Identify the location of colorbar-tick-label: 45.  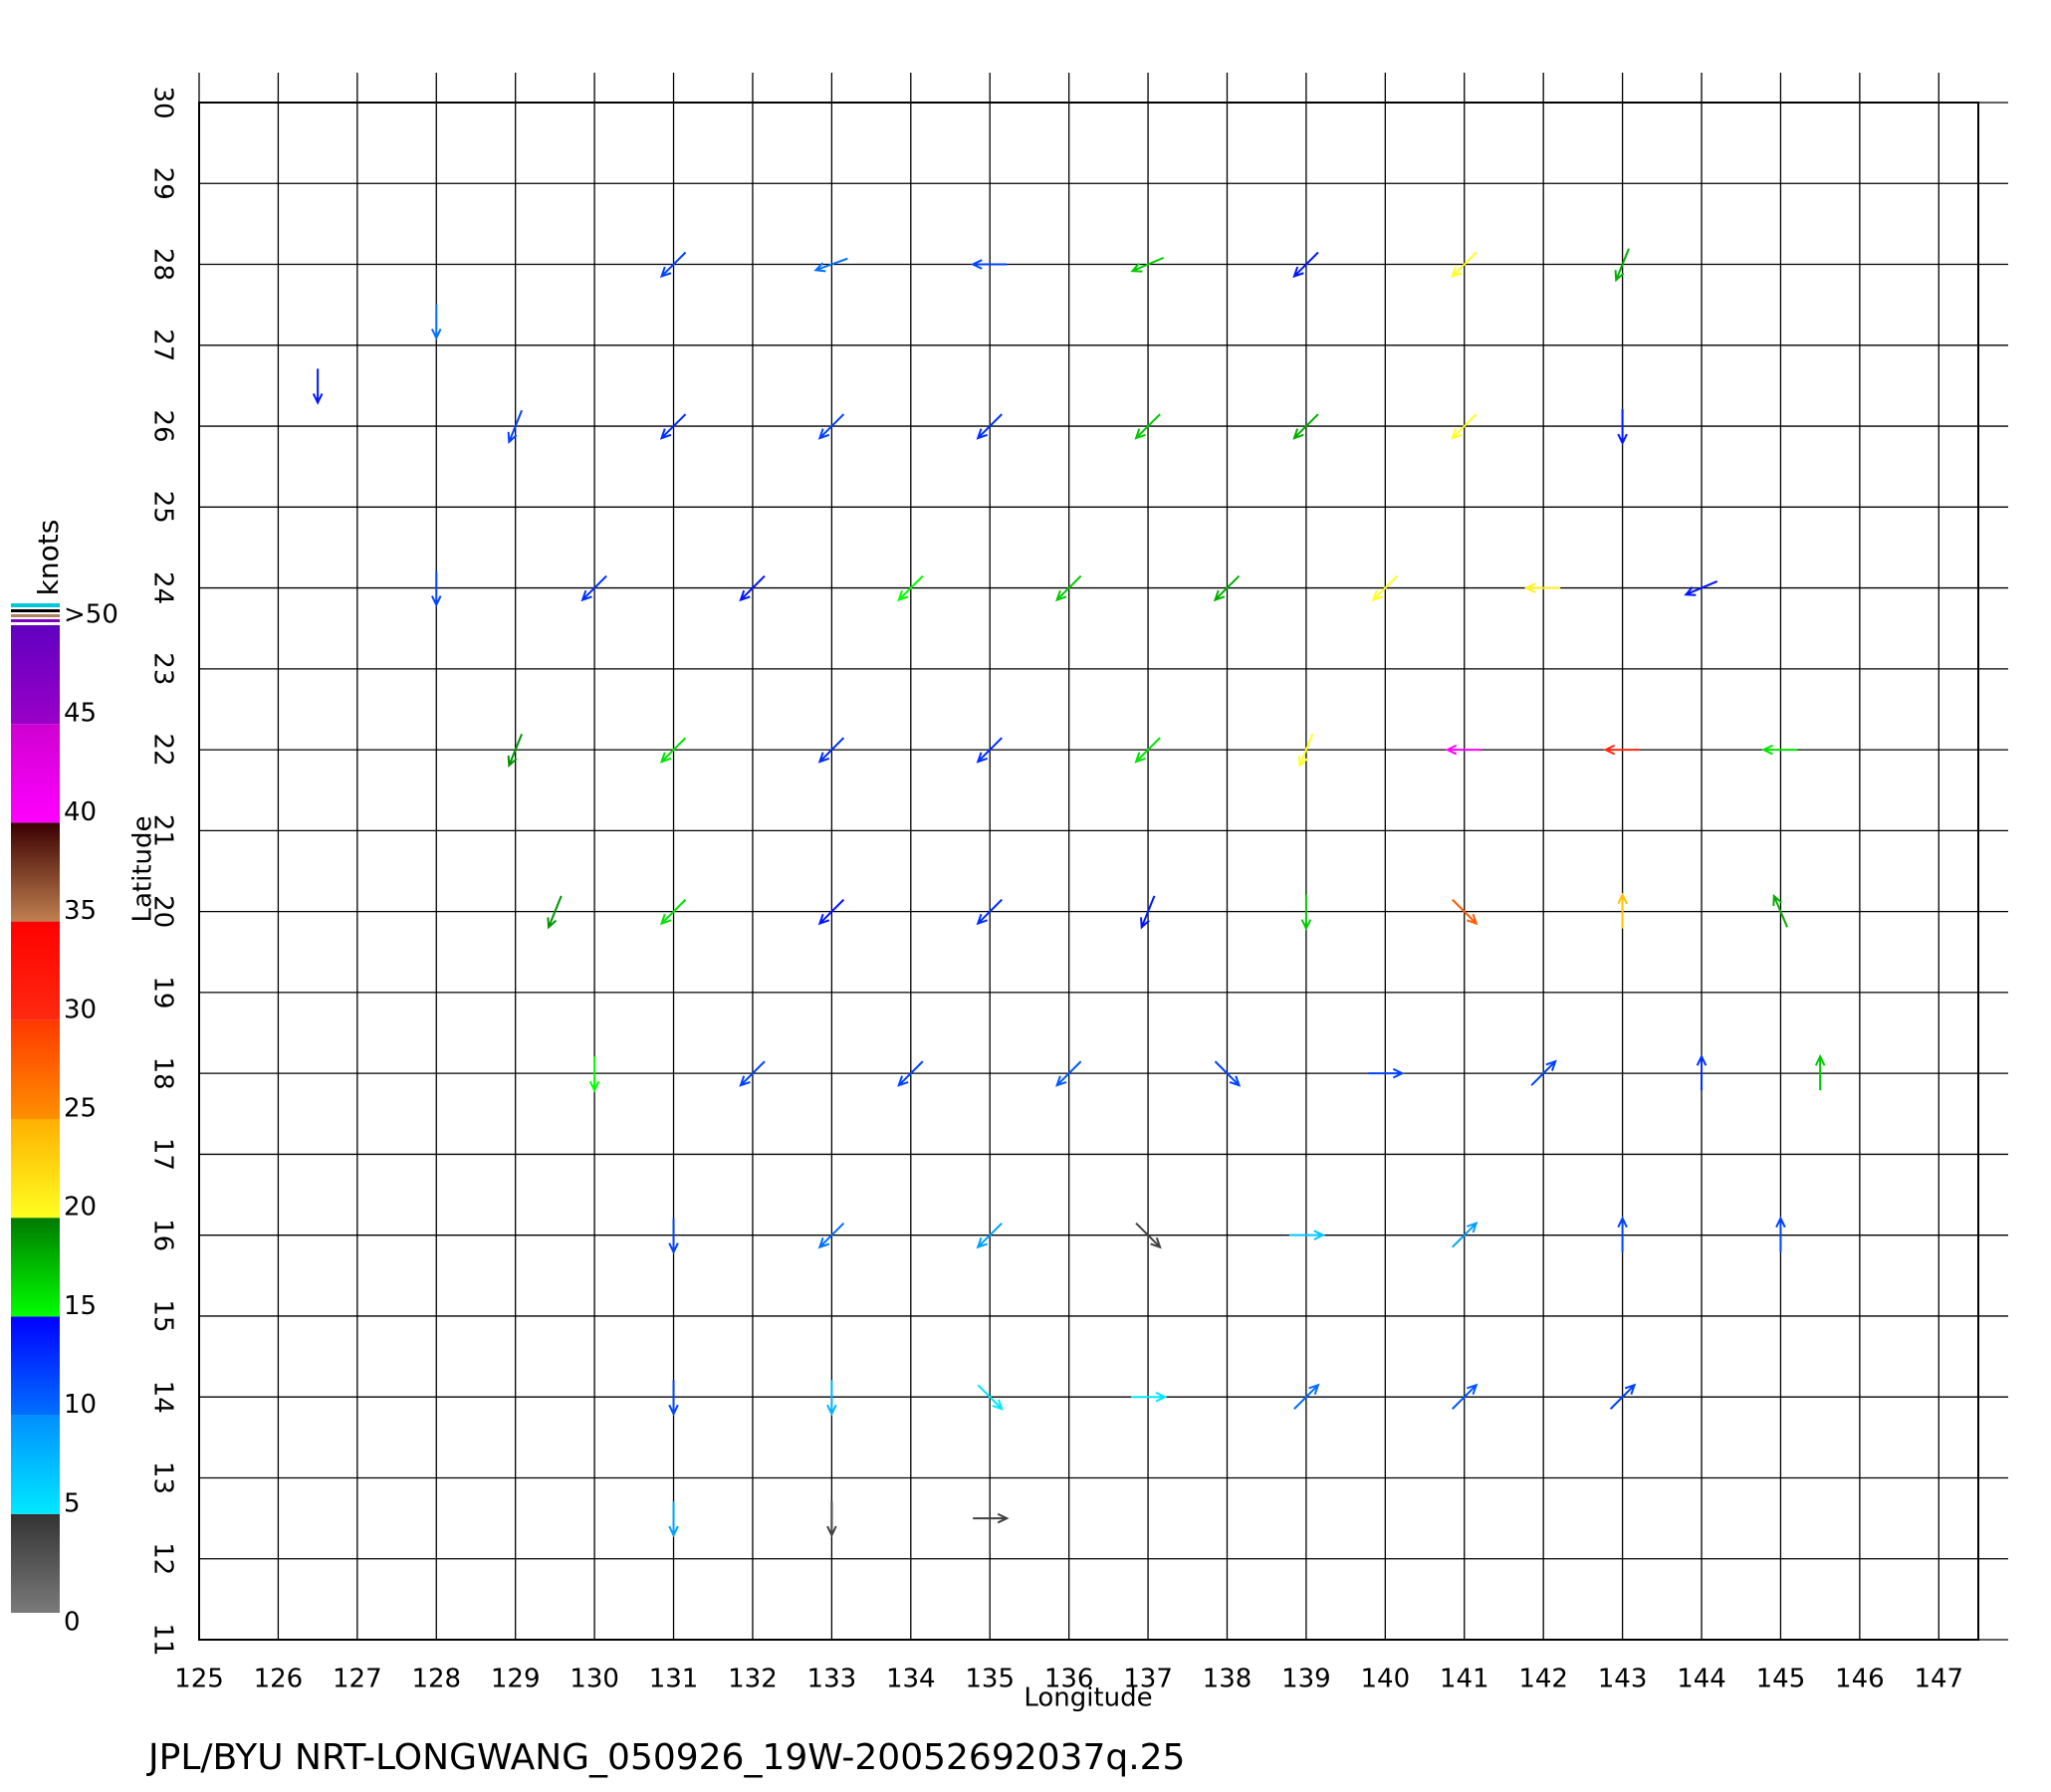
(80, 714).